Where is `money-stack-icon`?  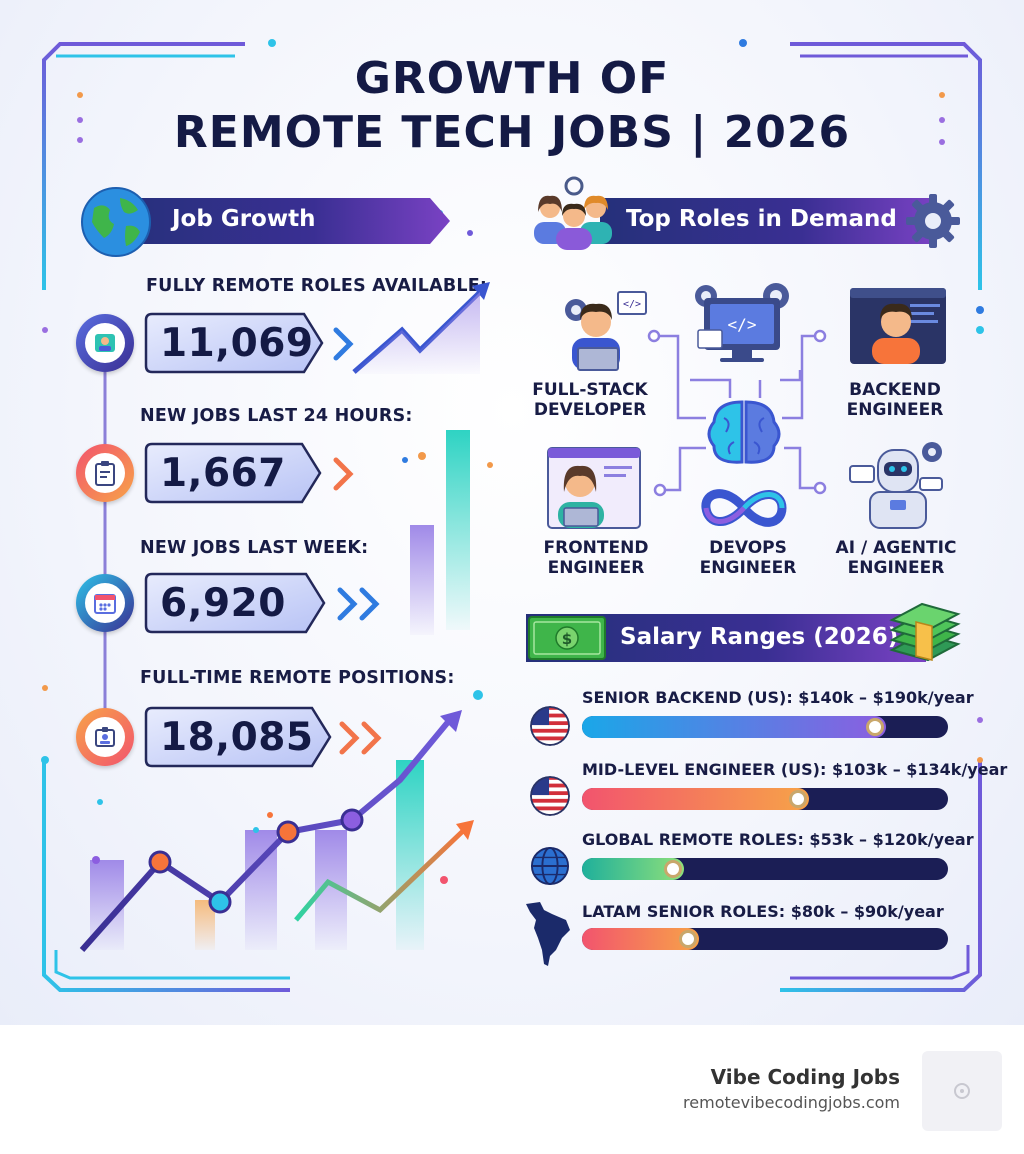
money-stack-icon is located at coordinates (925, 632).